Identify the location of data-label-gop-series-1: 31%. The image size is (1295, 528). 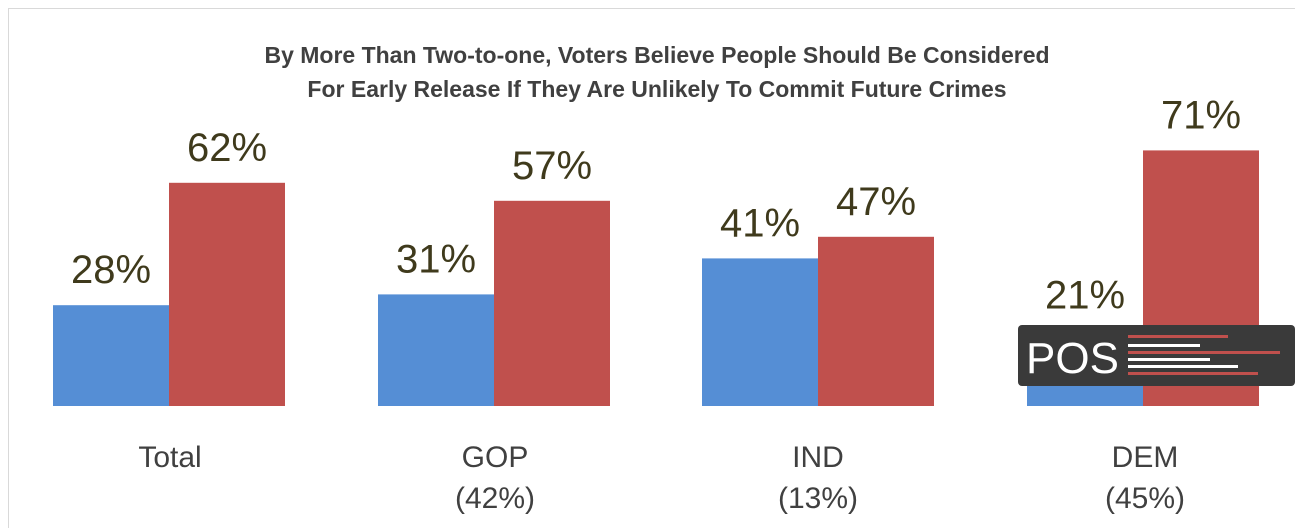
(436, 259).